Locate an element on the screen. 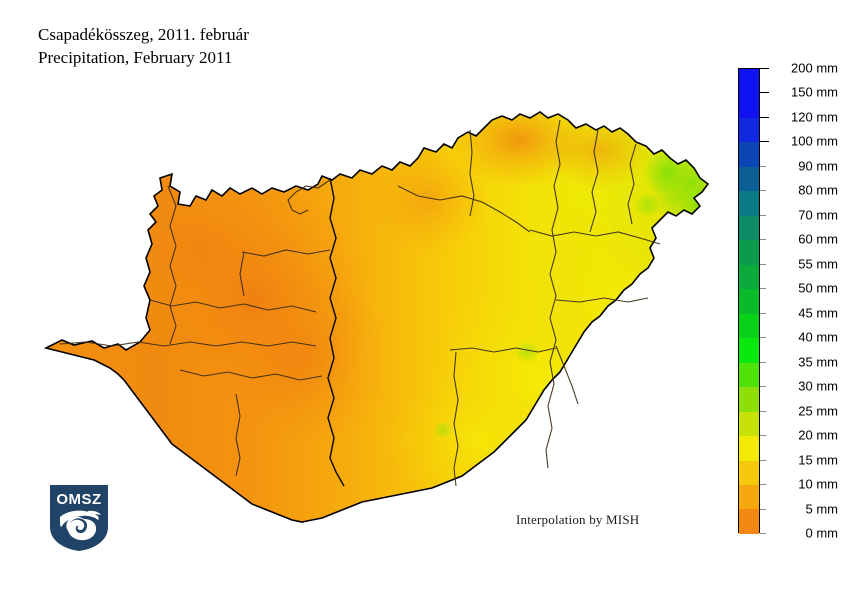 The image size is (842, 595). attribution-text: Interpolation by MISH is located at coordinates (578, 519).